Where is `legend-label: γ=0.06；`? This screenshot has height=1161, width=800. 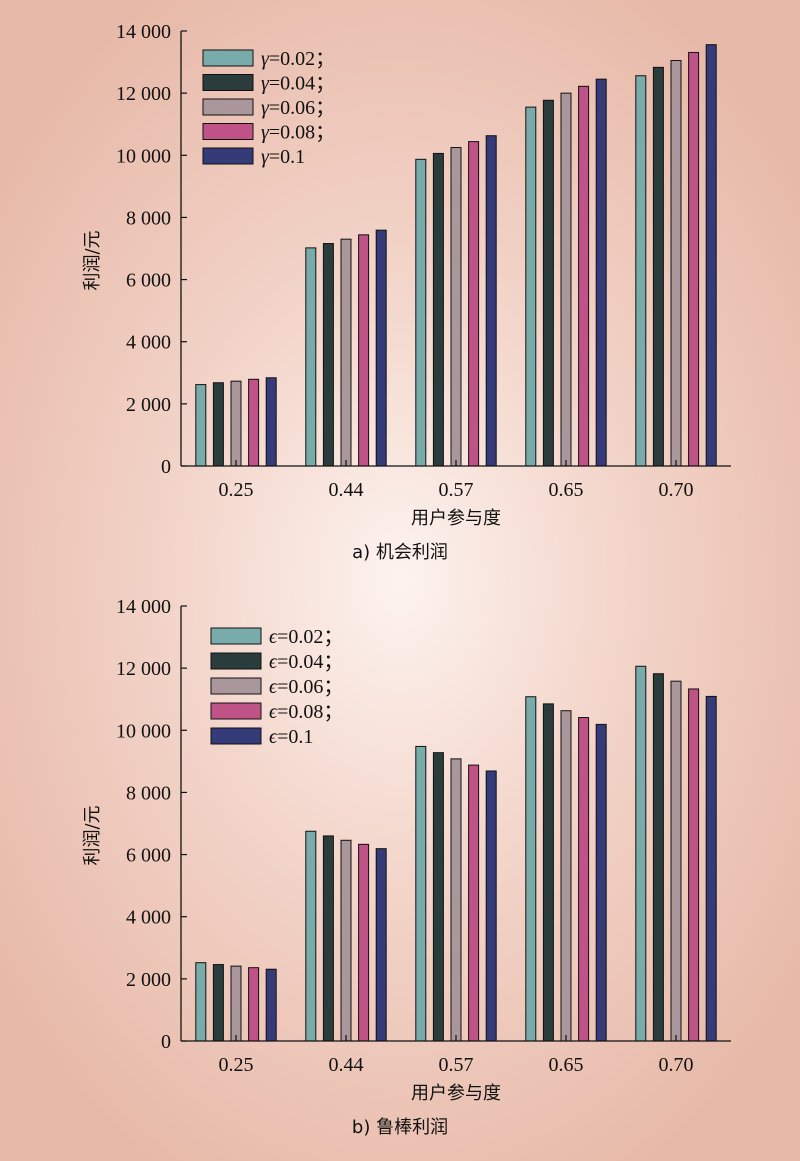
legend-label: γ=0.06； is located at coordinates (298, 108).